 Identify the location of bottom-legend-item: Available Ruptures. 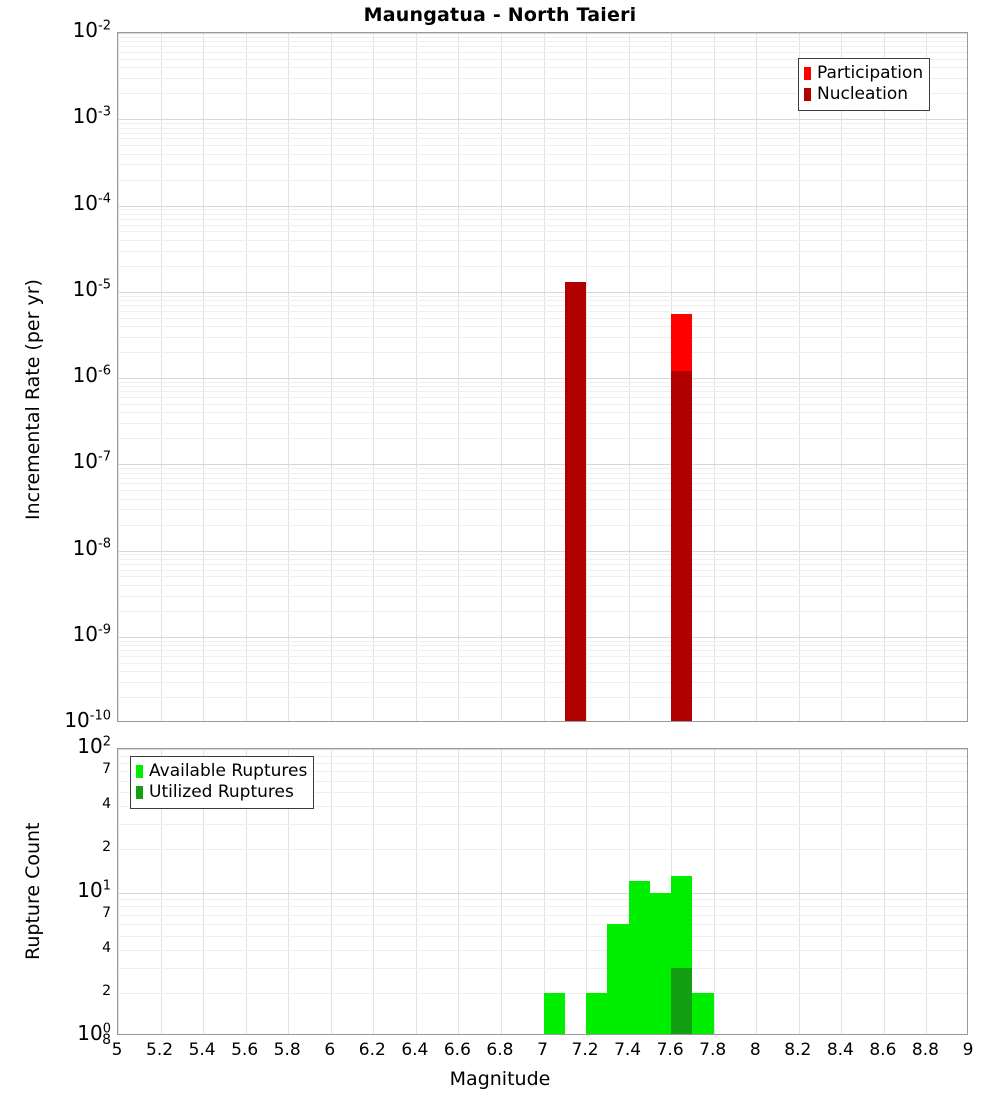
(221, 771).